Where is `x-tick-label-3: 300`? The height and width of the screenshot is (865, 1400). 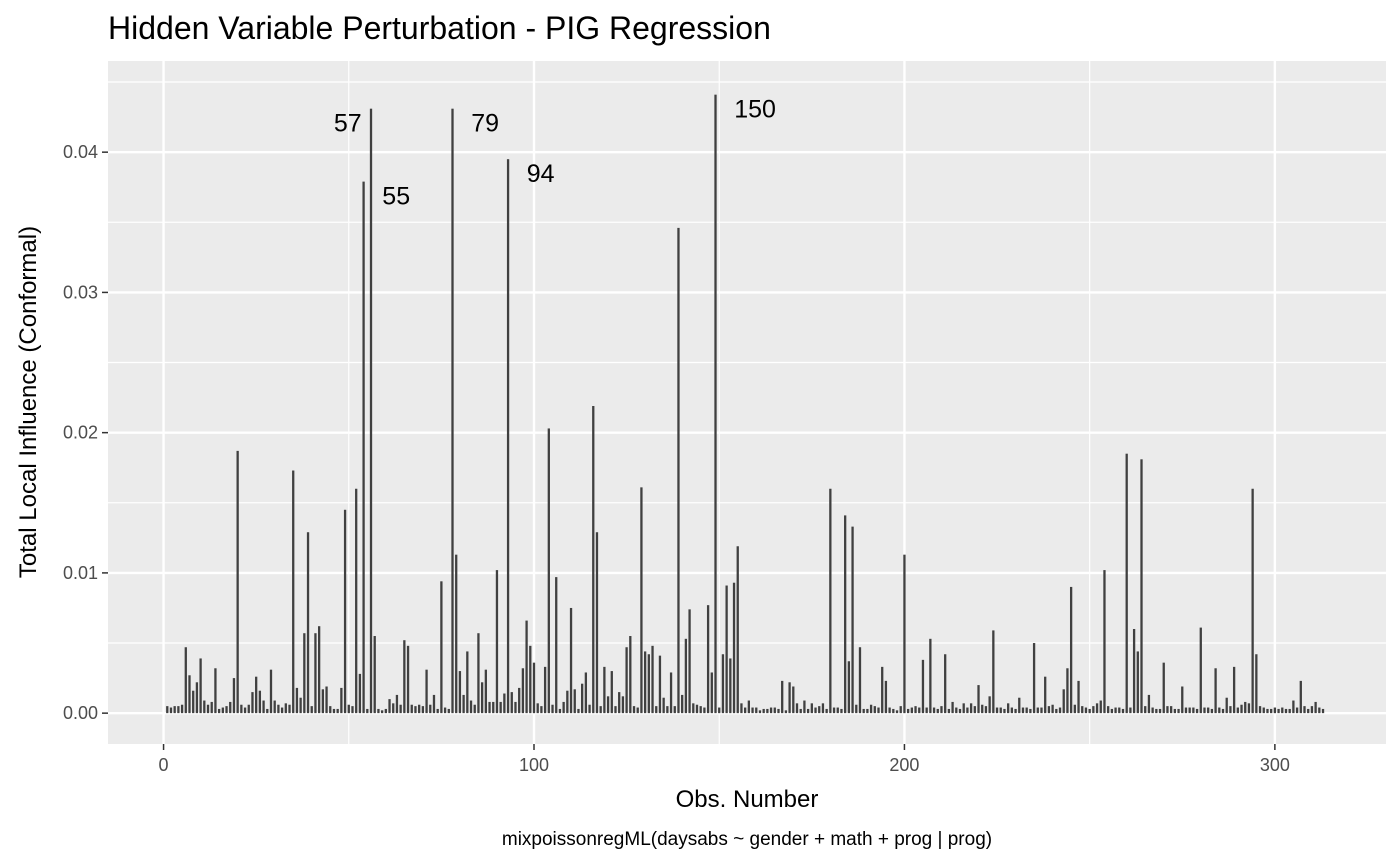 x-tick-label-3: 300 is located at coordinates (1275, 765).